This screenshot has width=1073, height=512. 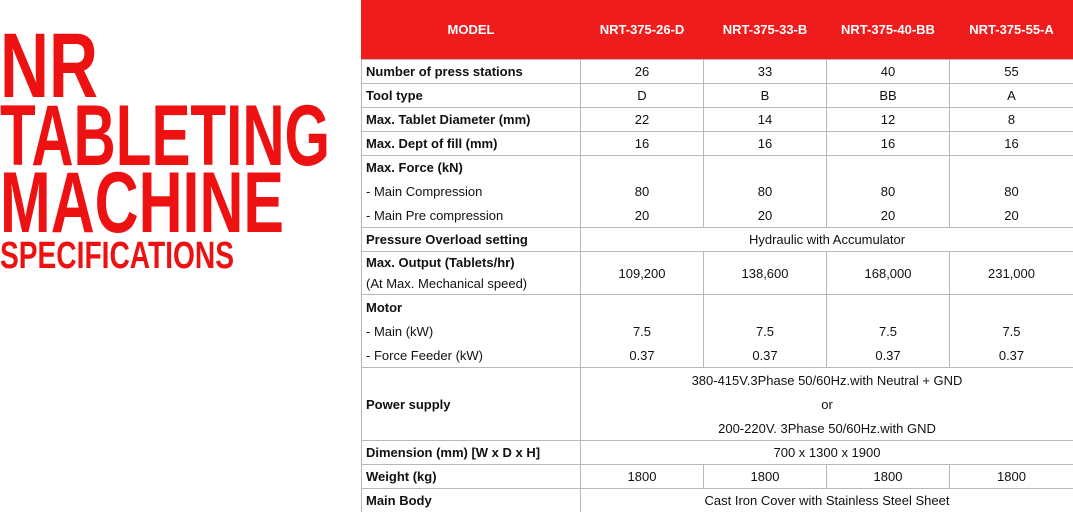 I want to click on value-cell: 40, so click(x=888, y=71).